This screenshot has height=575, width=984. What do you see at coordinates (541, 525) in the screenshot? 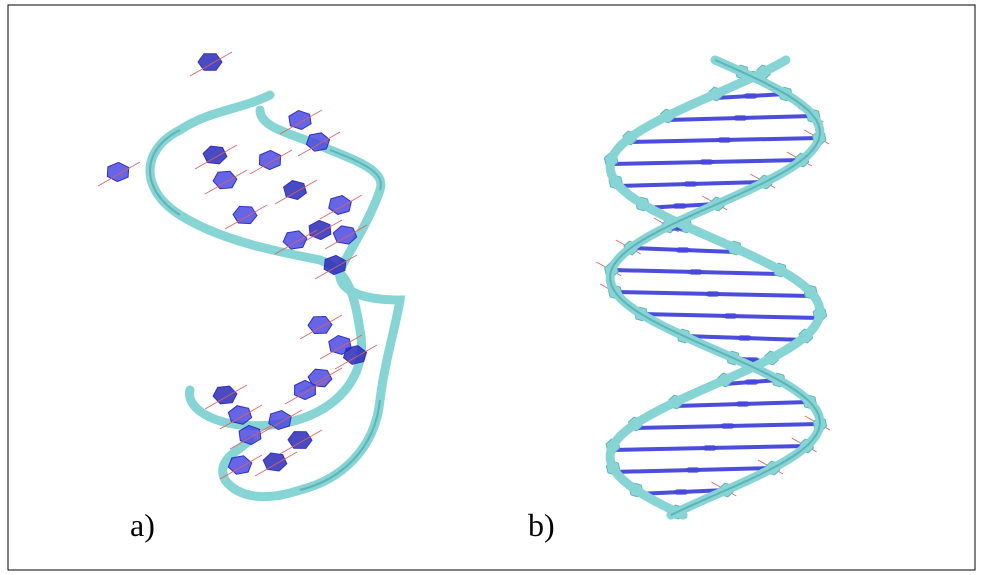
I see `panel-label: b)` at bounding box center [541, 525].